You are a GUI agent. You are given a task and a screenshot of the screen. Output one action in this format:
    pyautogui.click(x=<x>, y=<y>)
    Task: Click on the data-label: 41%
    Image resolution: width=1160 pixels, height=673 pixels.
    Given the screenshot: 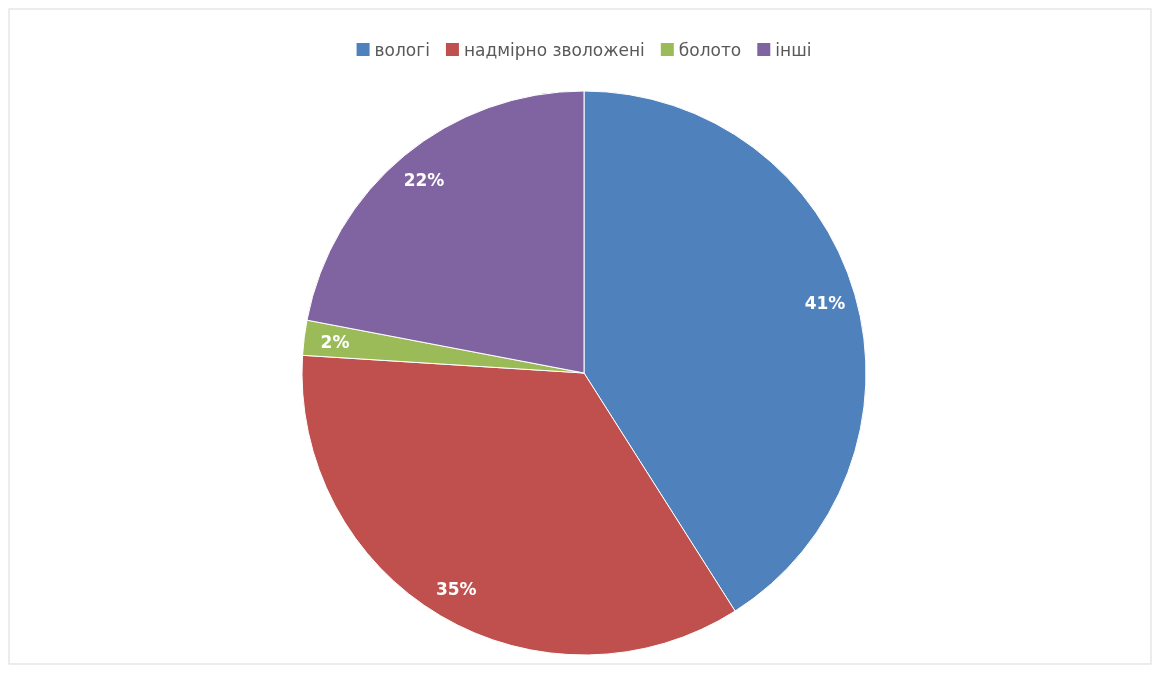 What is the action you would take?
    pyautogui.click(x=825, y=302)
    